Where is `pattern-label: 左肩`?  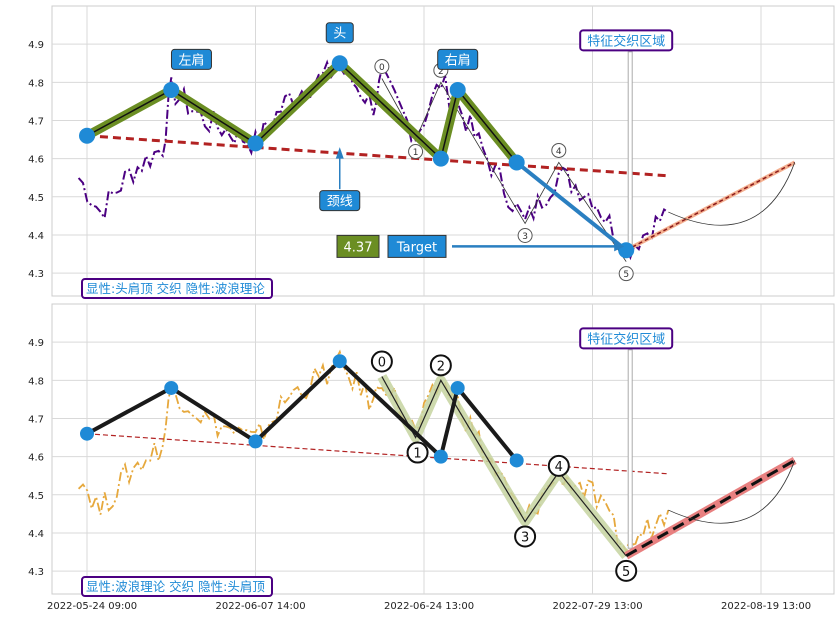 pattern-label: 左肩 is located at coordinates (191, 60).